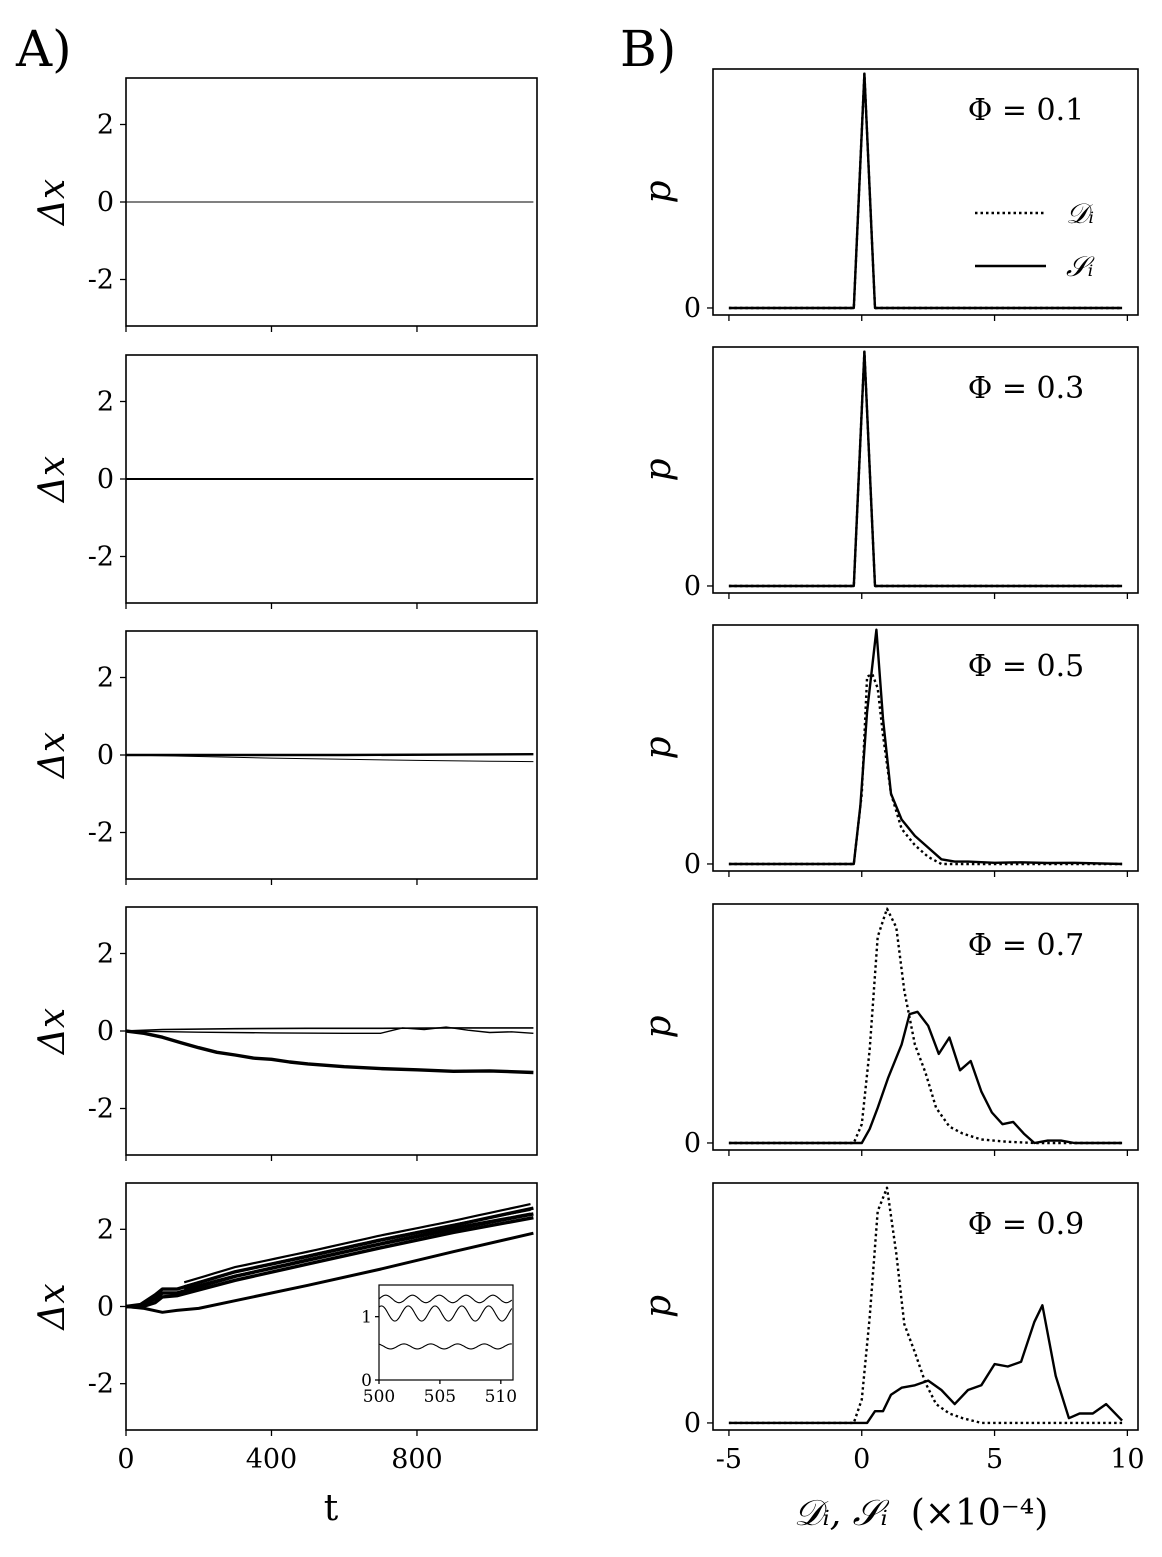 The image size is (1162, 1557). I want to click on panel-letter-b: B), so click(648, 49).